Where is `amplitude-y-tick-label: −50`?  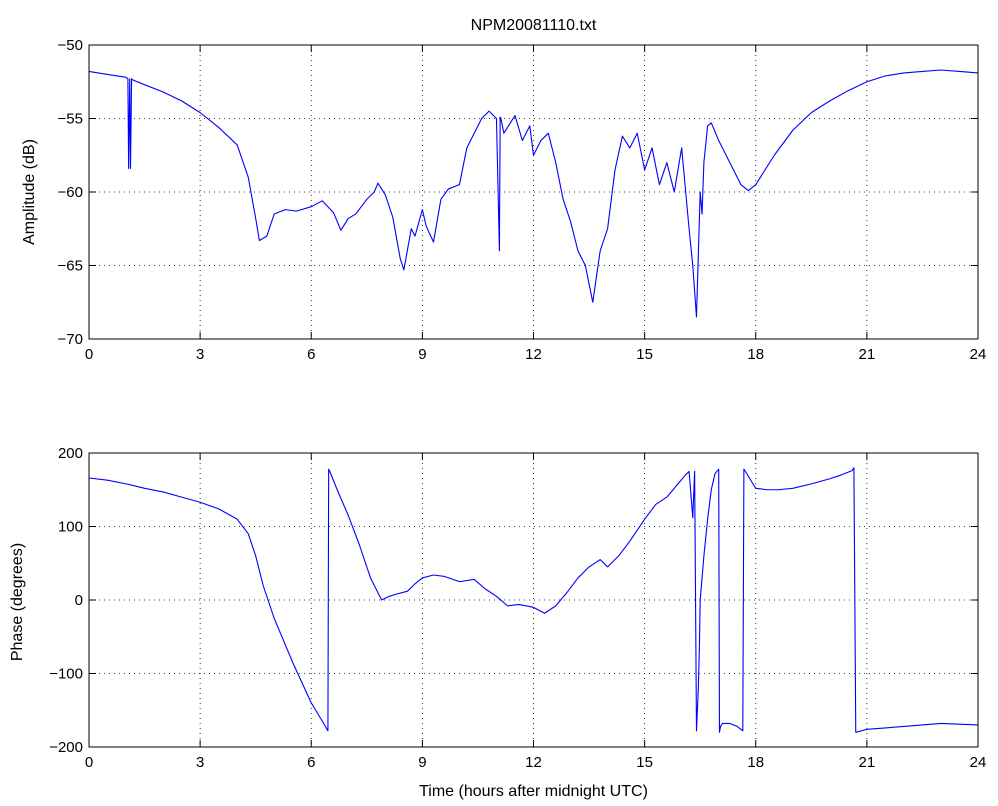
amplitude-y-tick-label: −50 is located at coordinates (70, 45).